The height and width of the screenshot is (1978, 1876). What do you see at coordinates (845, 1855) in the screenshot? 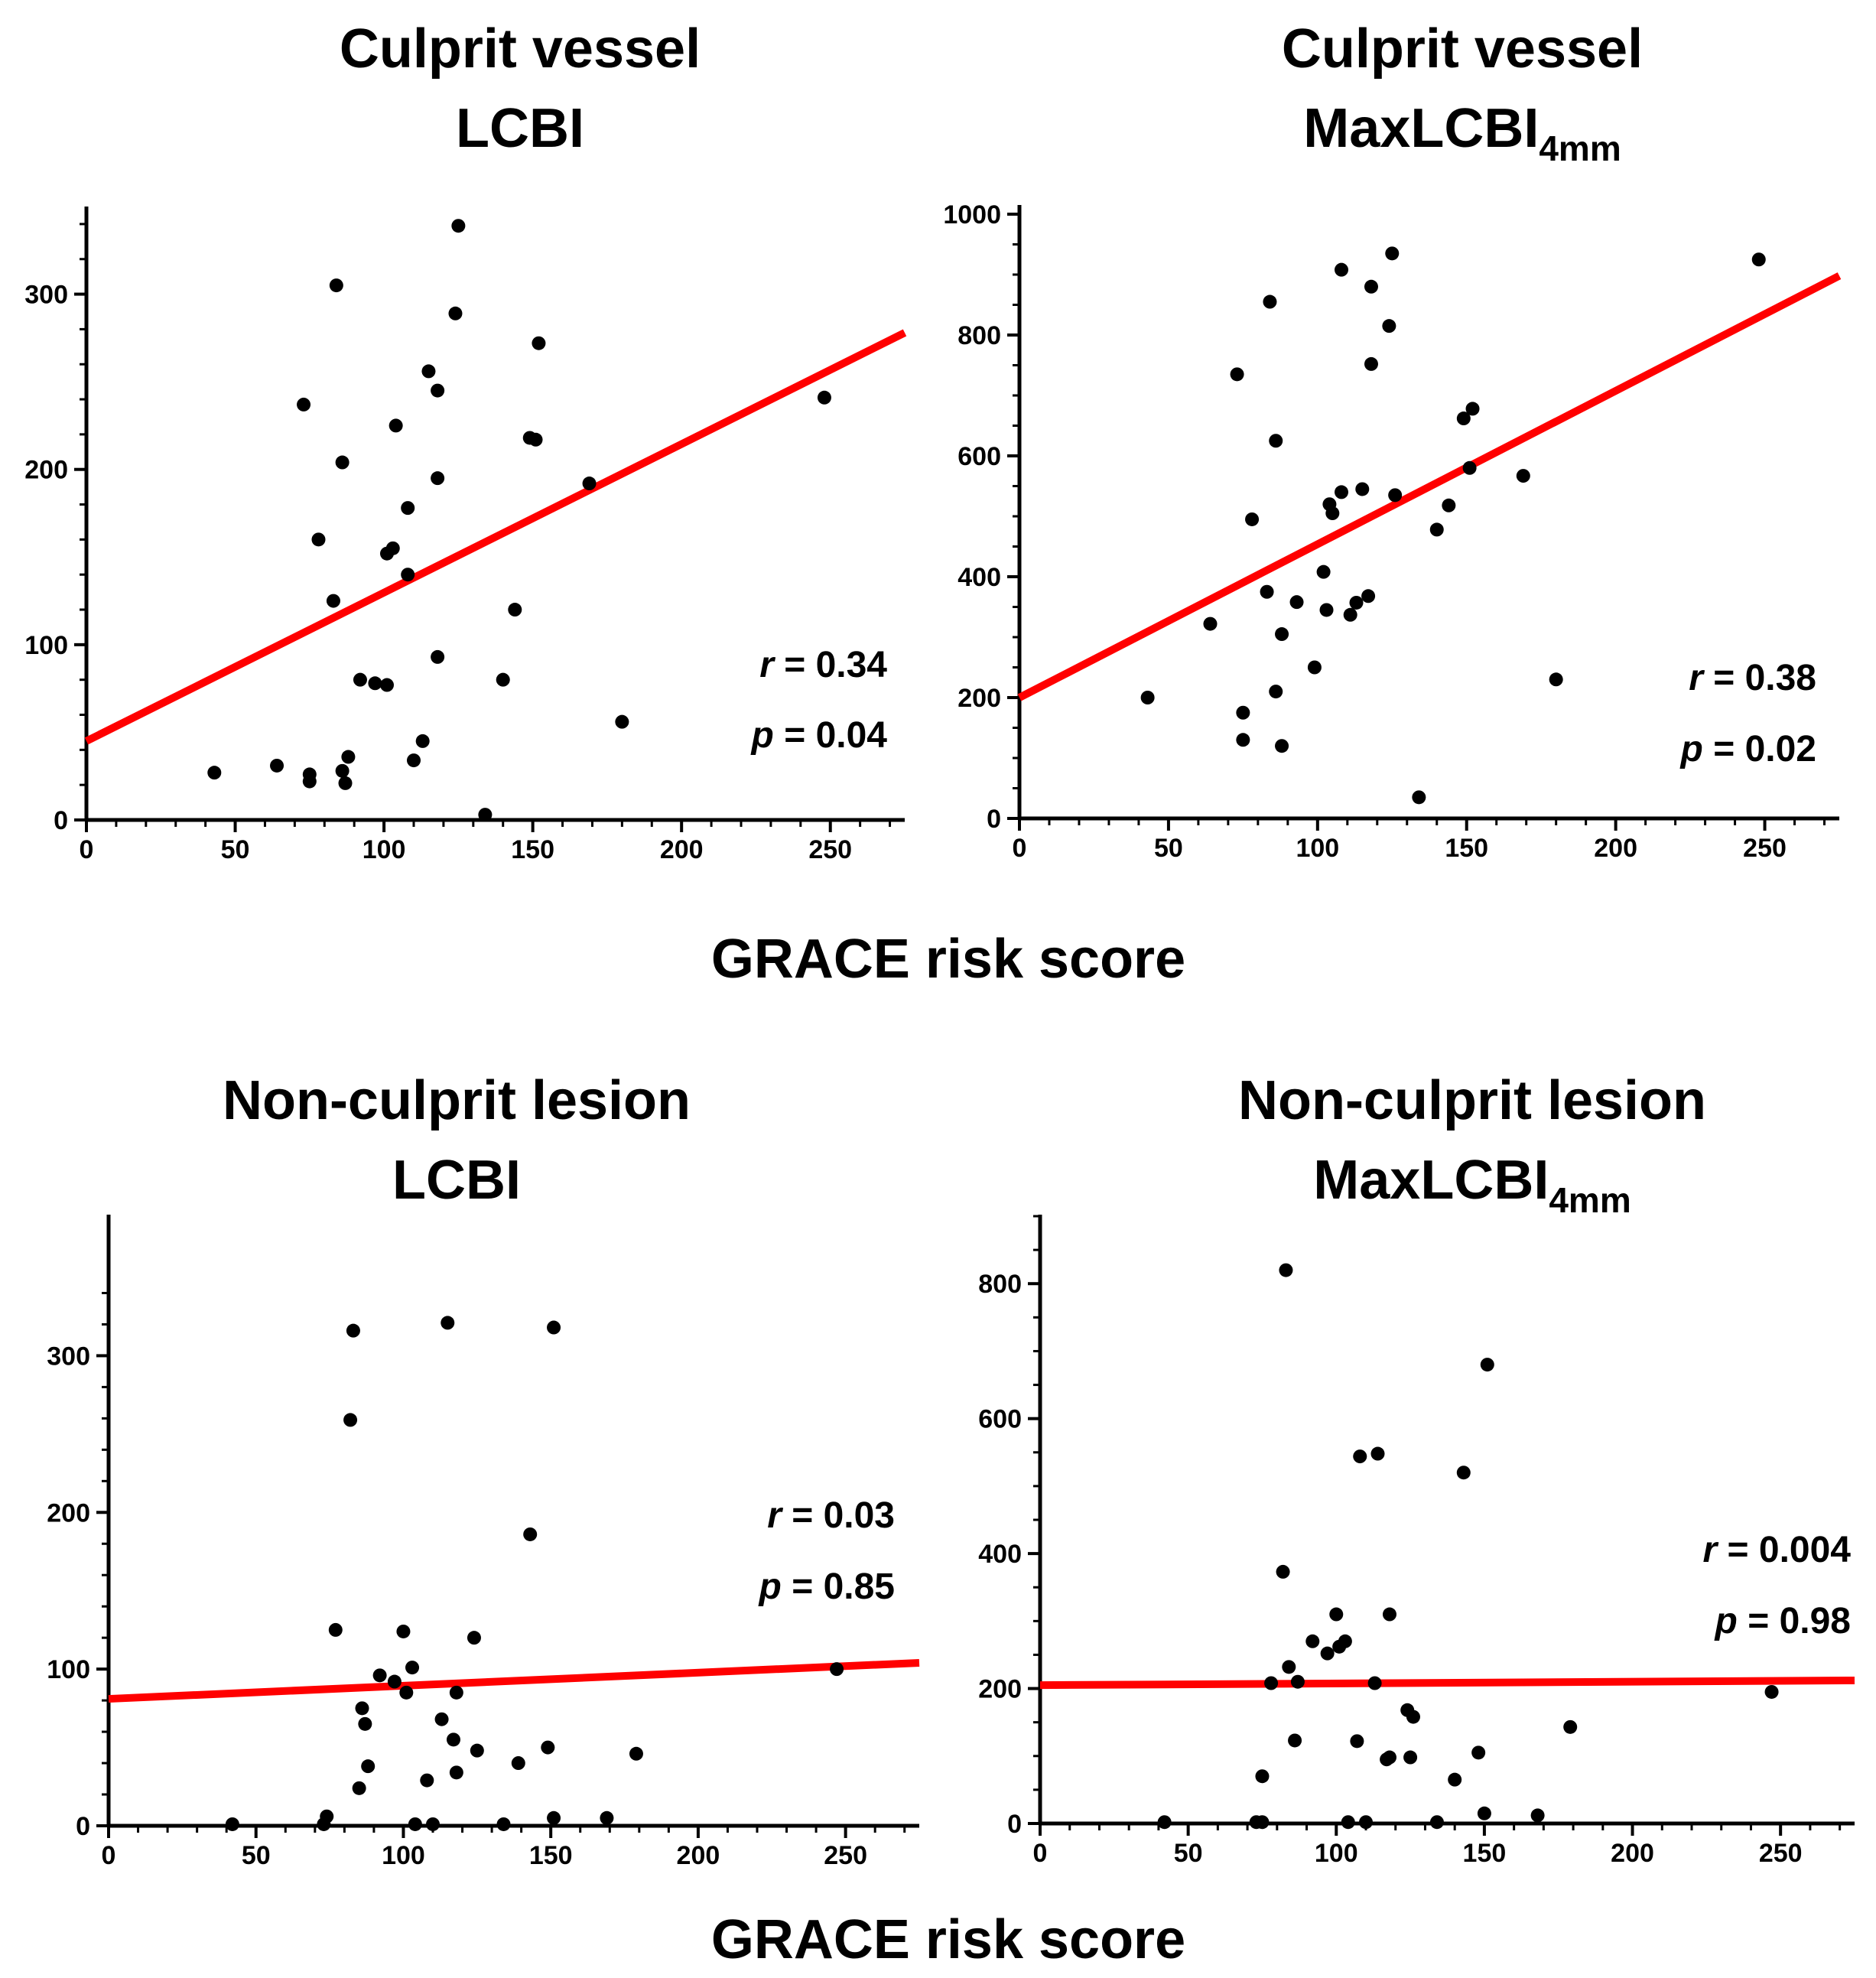
I see `x-tick-label: 250` at bounding box center [845, 1855].